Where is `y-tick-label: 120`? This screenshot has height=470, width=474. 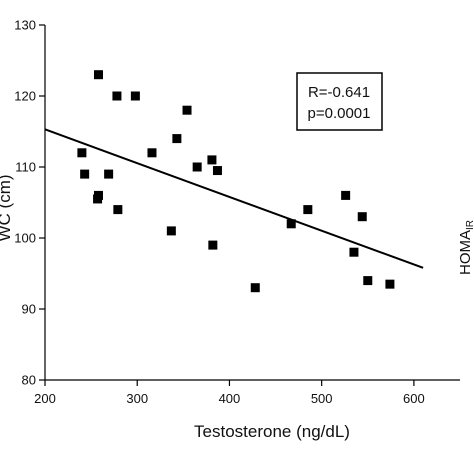 y-tick-label: 120 is located at coordinates (25, 96).